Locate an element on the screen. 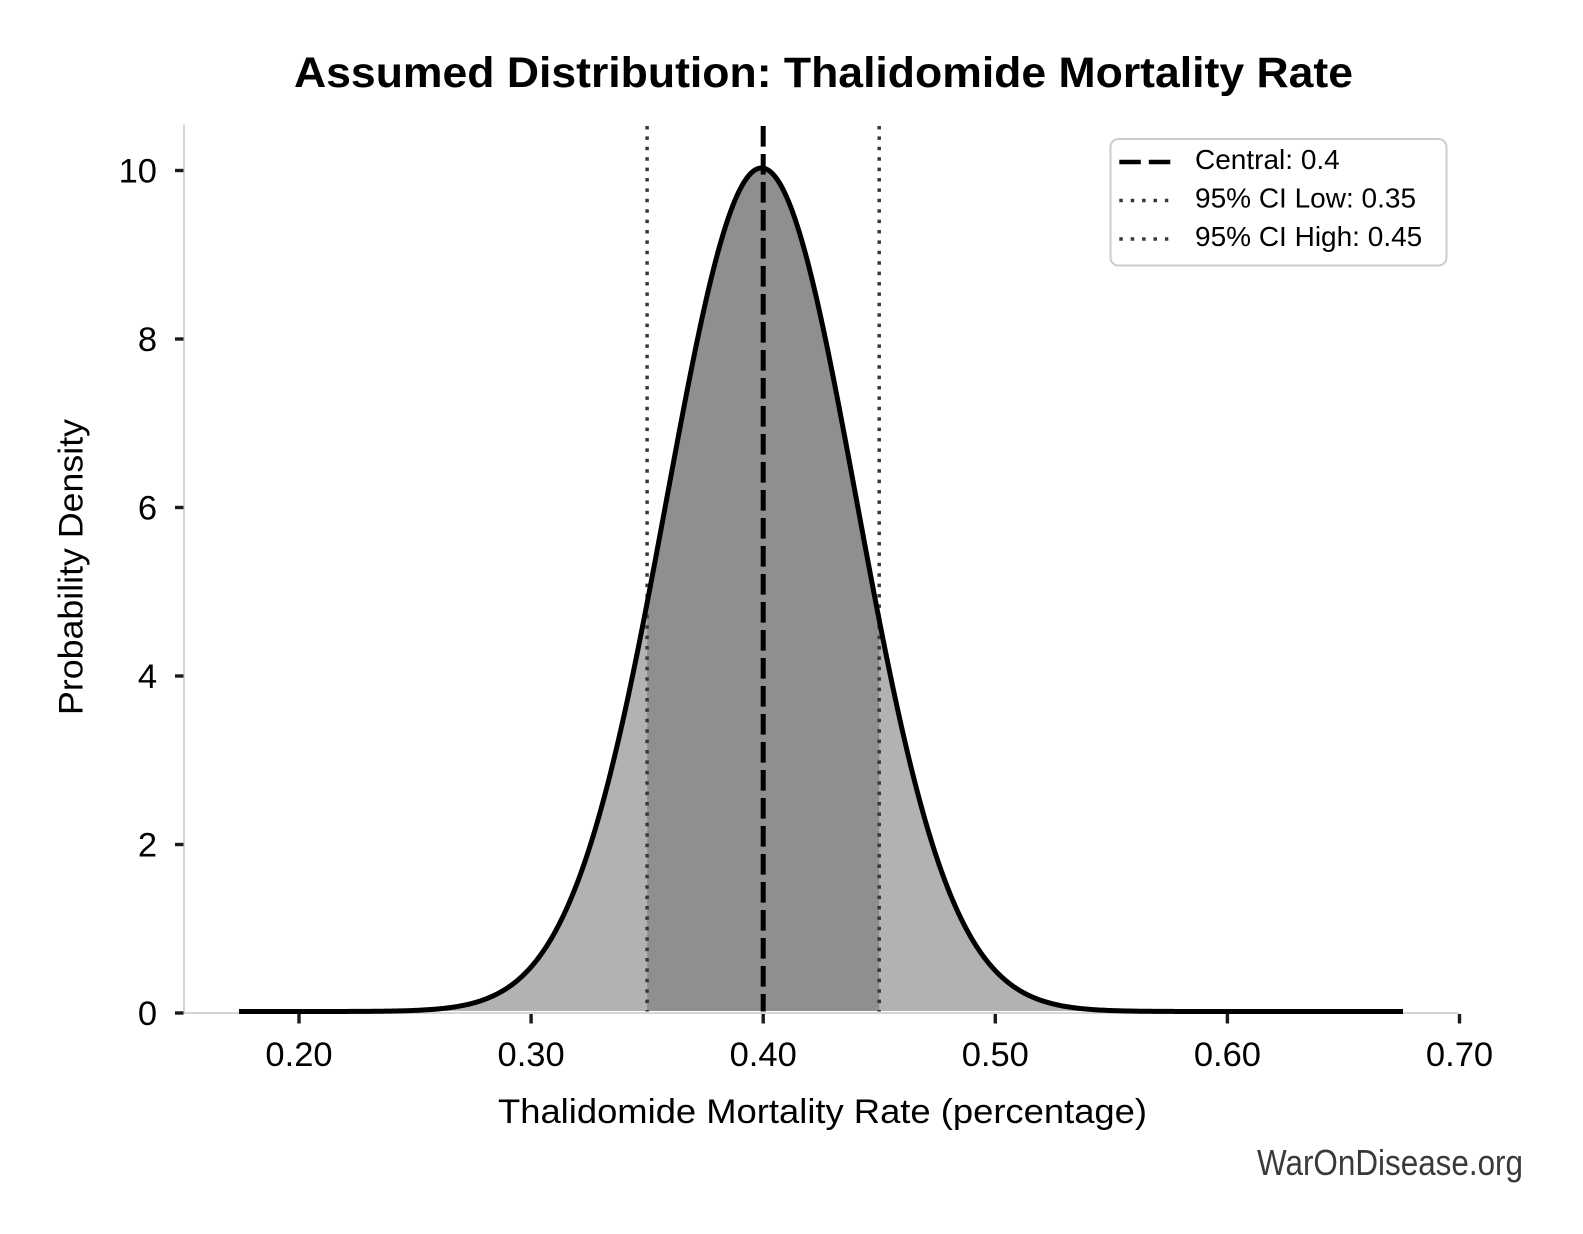  svg-text: 8 is located at coordinates (147, 340).